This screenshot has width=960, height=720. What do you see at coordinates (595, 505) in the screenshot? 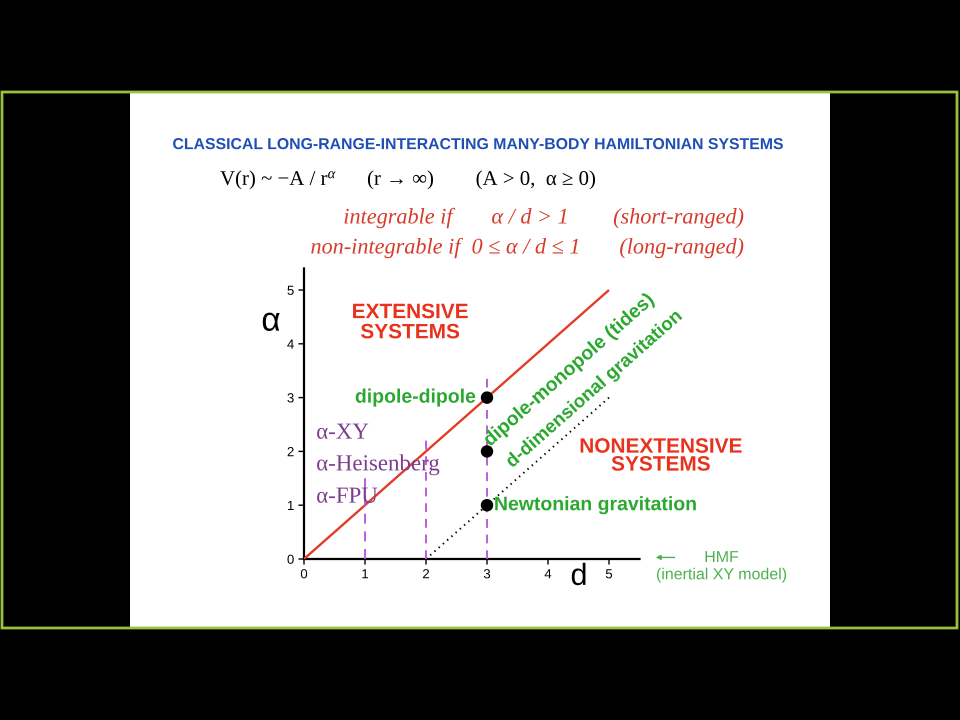
I see `annotation: Newtonian gravitation` at bounding box center [595, 505].